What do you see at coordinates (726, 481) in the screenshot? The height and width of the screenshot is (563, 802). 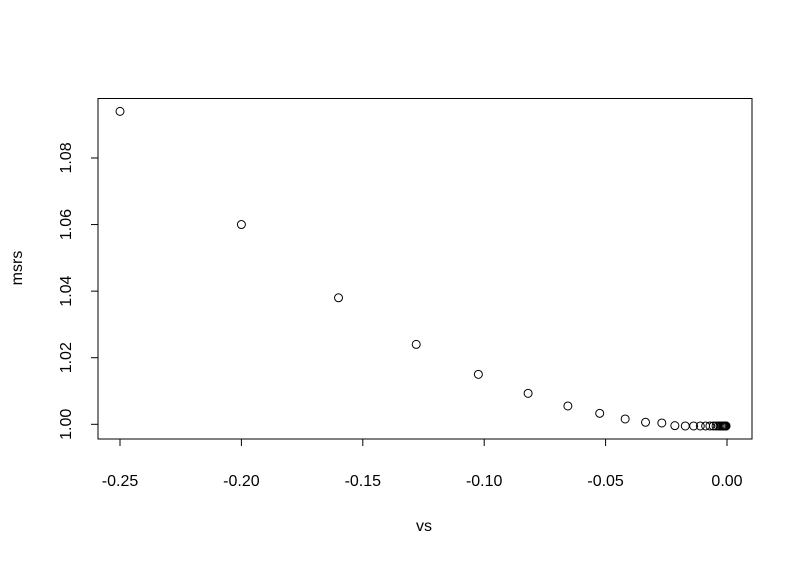 I see `x-tick-label: 0.00` at bounding box center [726, 481].